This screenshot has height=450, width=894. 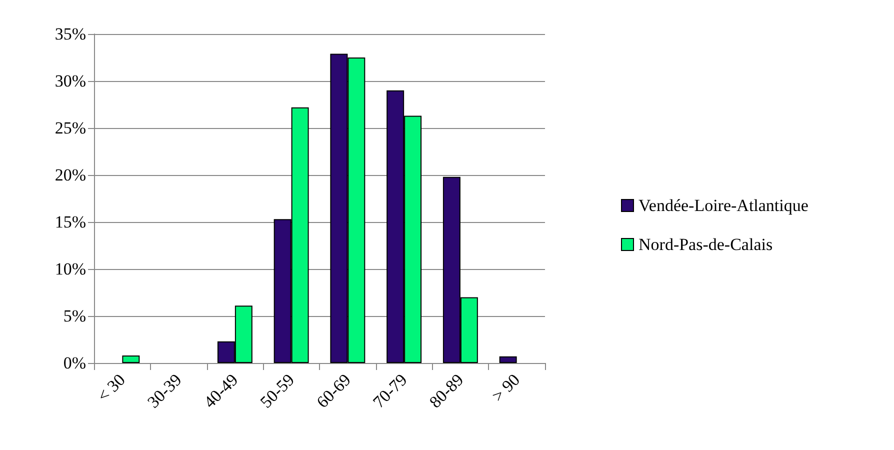 I want to click on y-tick-label: 0%, so click(x=74, y=363).